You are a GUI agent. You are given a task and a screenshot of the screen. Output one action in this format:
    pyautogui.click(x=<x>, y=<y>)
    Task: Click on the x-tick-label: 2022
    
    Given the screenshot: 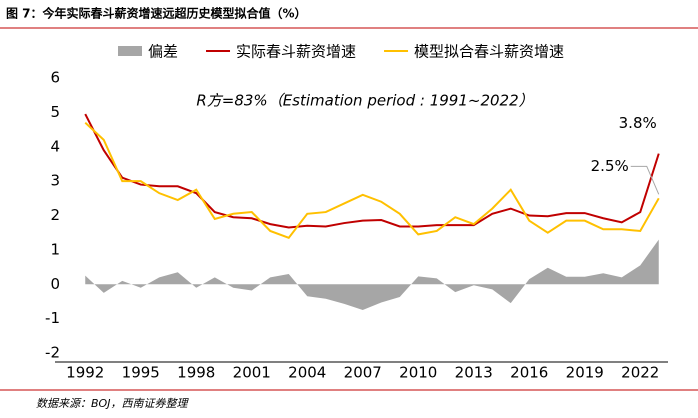 What is the action you would take?
    pyautogui.click(x=640, y=373)
    